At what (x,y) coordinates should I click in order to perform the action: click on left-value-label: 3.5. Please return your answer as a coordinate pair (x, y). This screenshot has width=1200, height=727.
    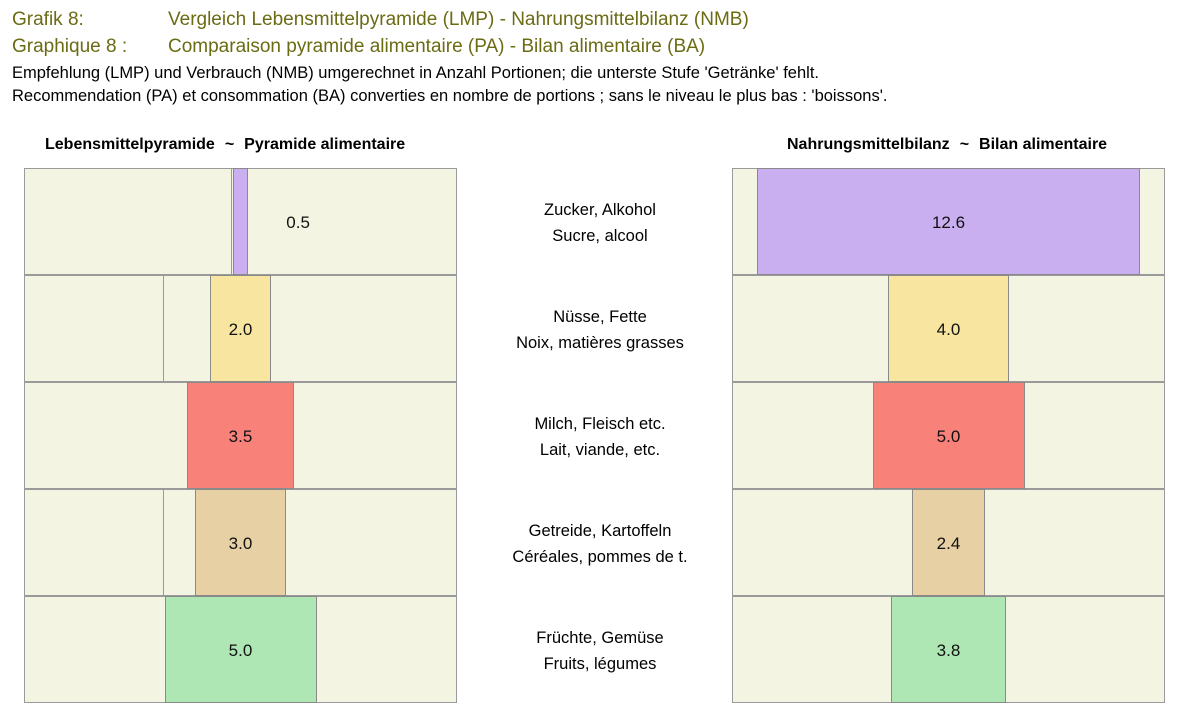
    Looking at the image, I should click on (240, 436).